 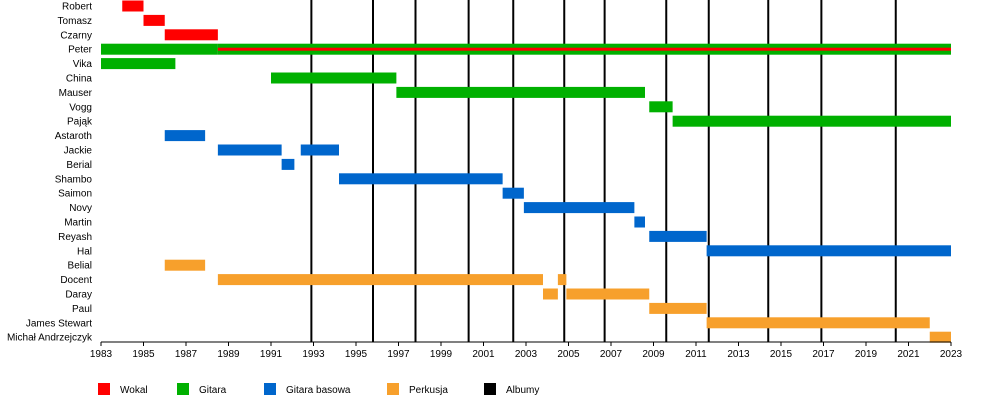 I want to click on member-label-china: China, so click(x=79, y=79).